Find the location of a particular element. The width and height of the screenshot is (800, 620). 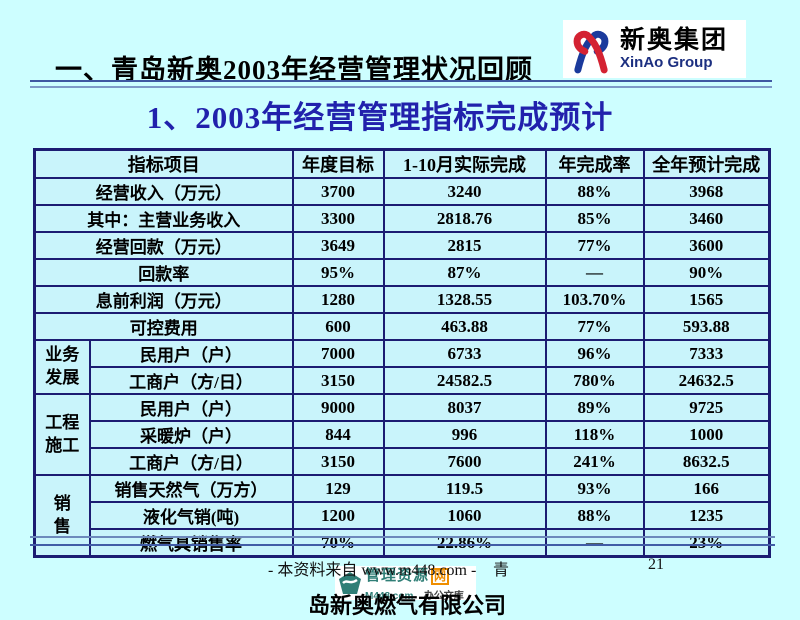

cell-value: 7000 is located at coordinates (338, 353).